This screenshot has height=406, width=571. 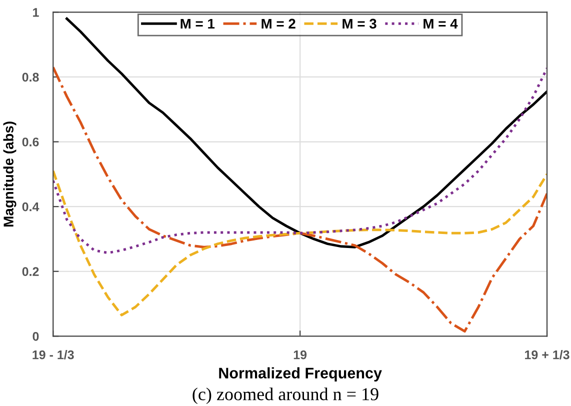 What do you see at coordinates (9, 174) in the screenshot?
I see `y-axis-title: Magnitude (abs)` at bounding box center [9, 174].